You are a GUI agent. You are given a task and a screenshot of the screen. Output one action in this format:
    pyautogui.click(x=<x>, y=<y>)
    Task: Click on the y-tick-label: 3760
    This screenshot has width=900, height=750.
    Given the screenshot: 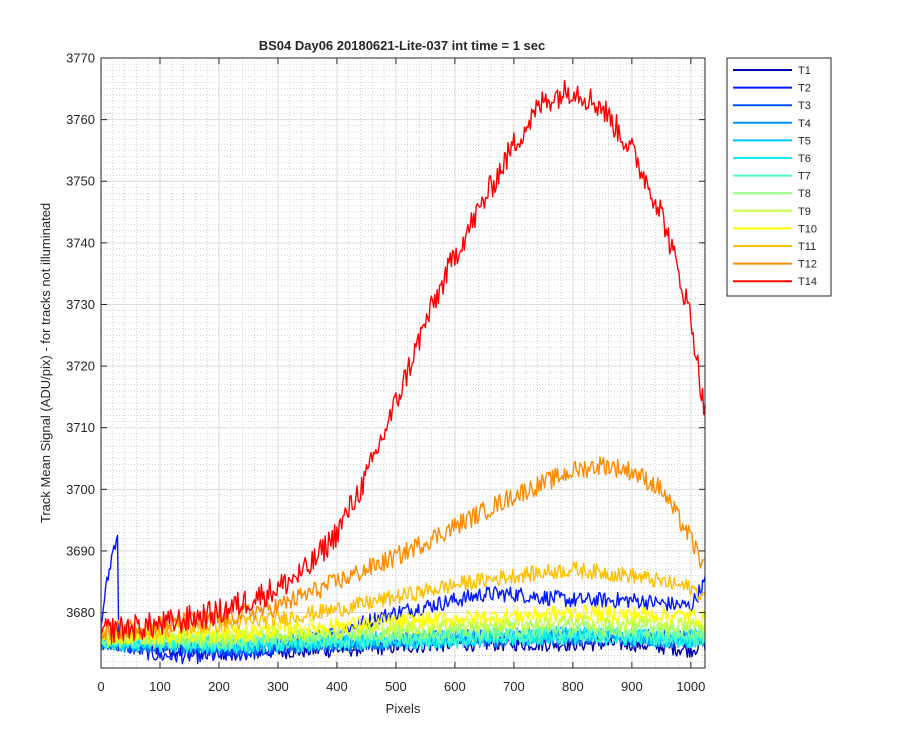 What is the action you would take?
    pyautogui.click(x=80, y=119)
    